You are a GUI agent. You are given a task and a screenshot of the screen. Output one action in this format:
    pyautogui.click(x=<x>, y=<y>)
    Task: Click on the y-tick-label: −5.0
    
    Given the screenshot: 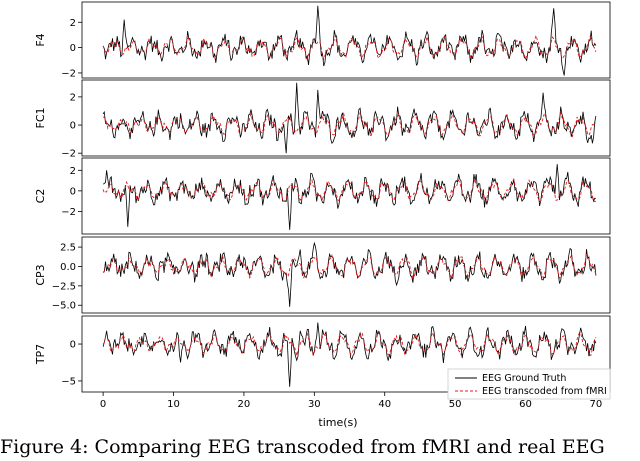 What is the action you would take?
    pyautogui.click(x=64, y=306)
    